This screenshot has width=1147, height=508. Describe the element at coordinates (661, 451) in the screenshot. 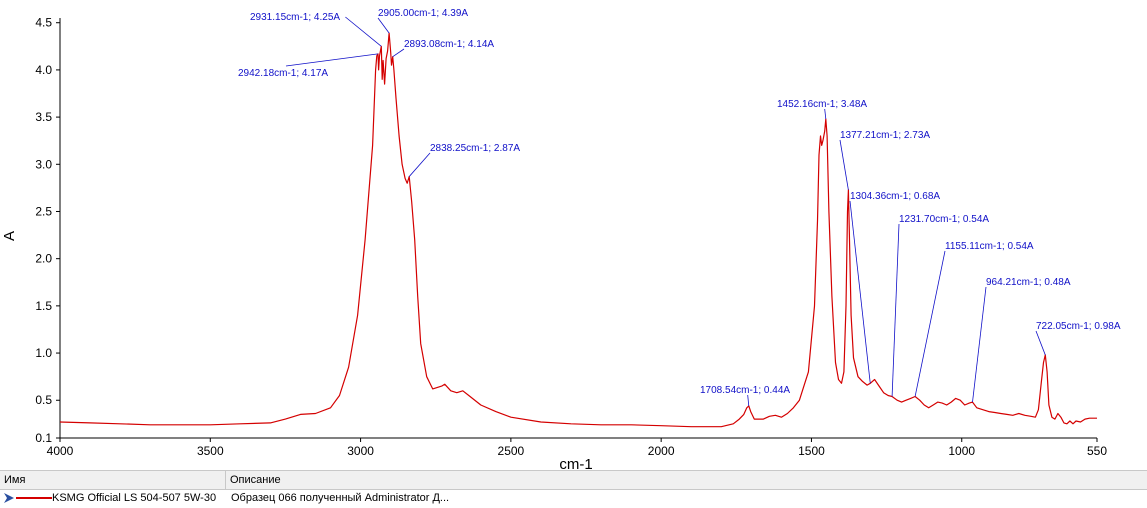

I see `x-tick-label: 2000` at that location.